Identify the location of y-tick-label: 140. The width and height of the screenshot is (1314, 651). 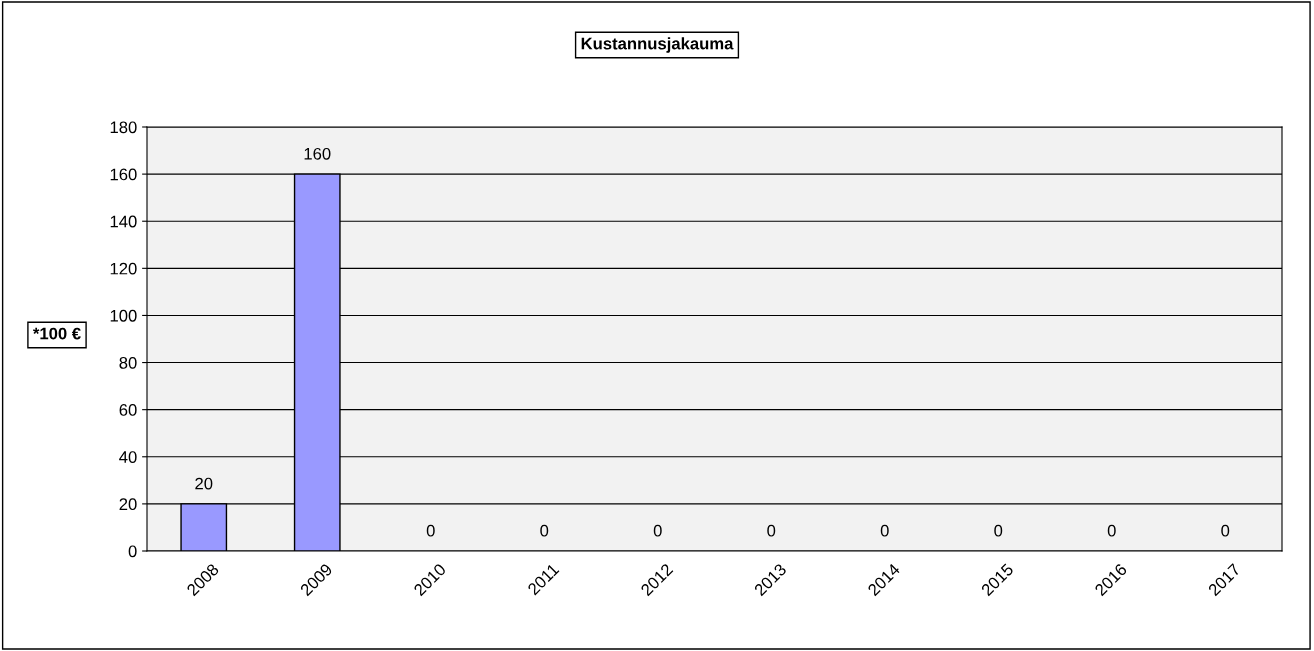
(123, 221).